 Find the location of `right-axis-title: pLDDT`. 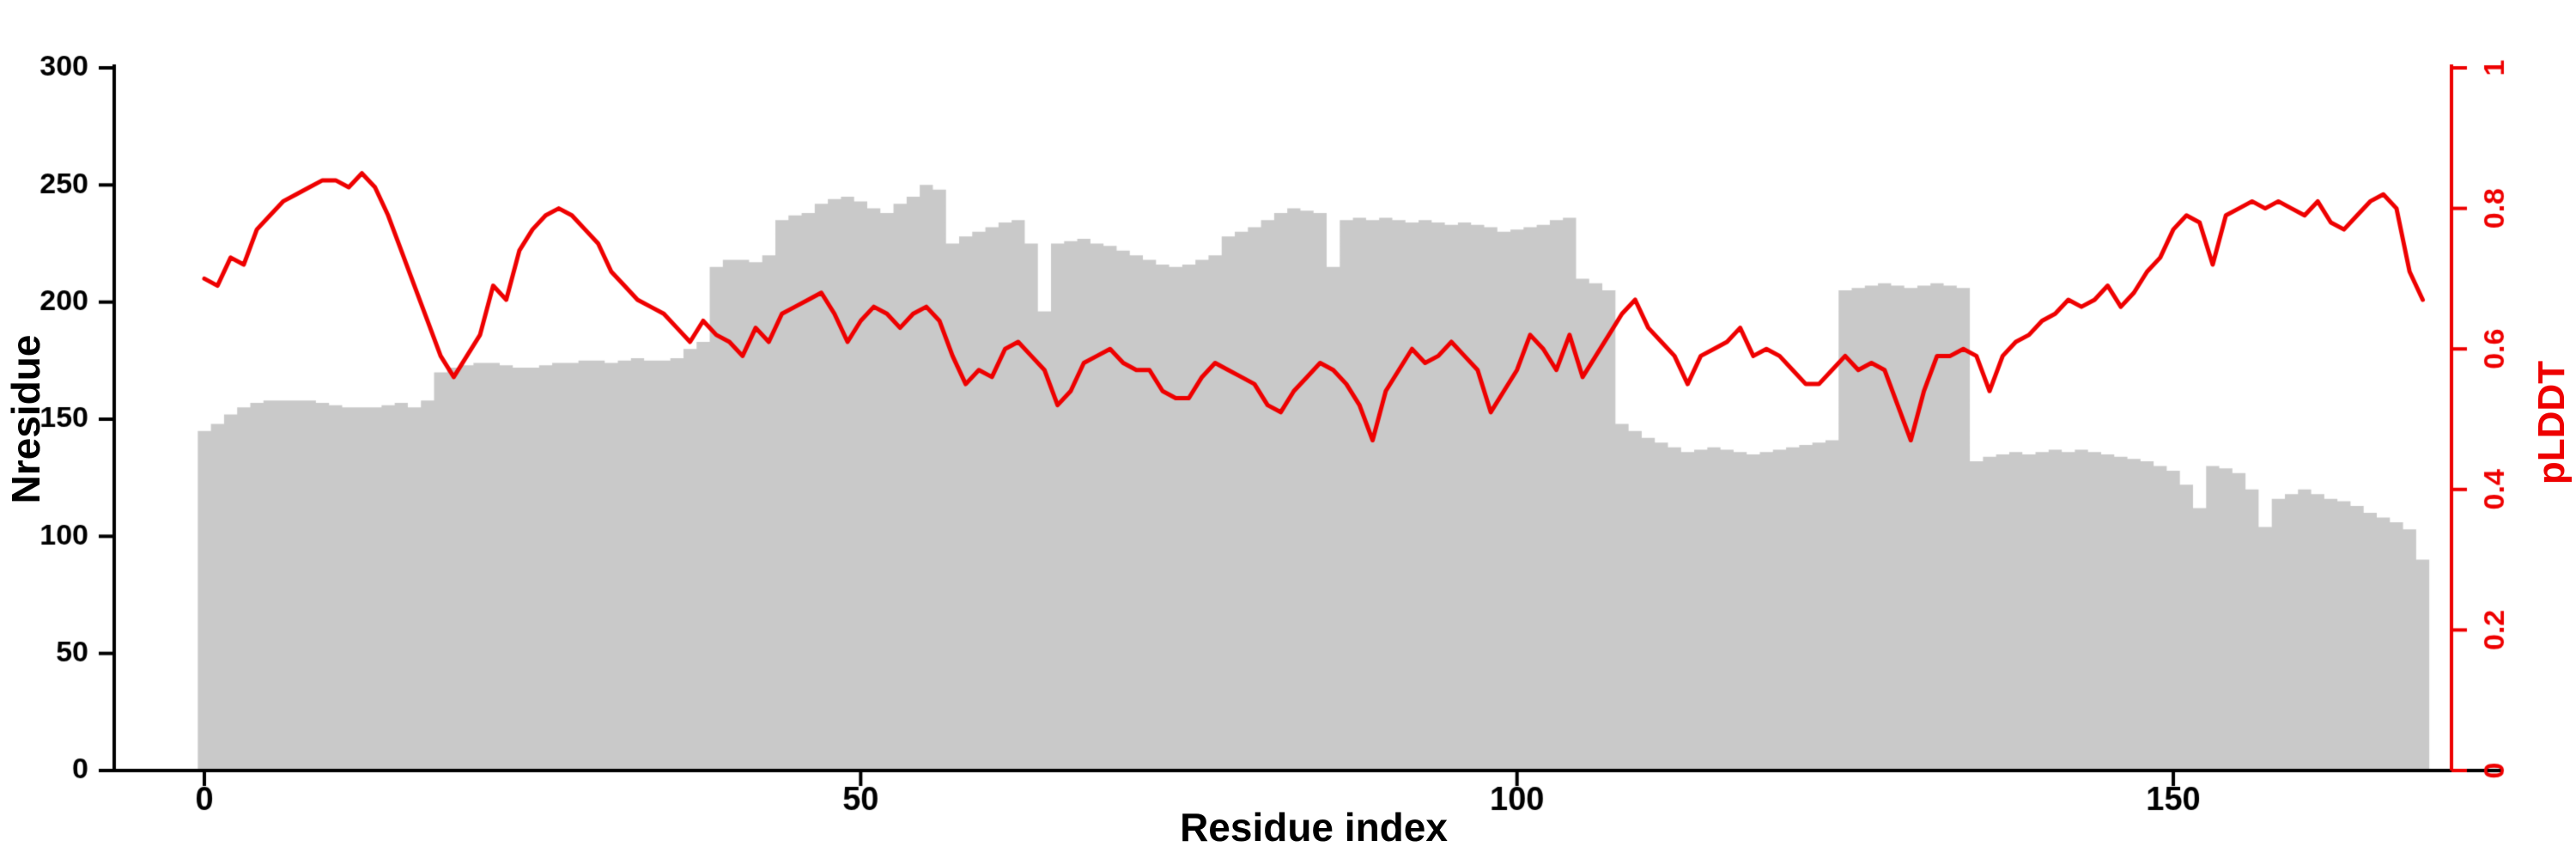

right-axis-title: pLDDT is located at coordinates (2551, 422).